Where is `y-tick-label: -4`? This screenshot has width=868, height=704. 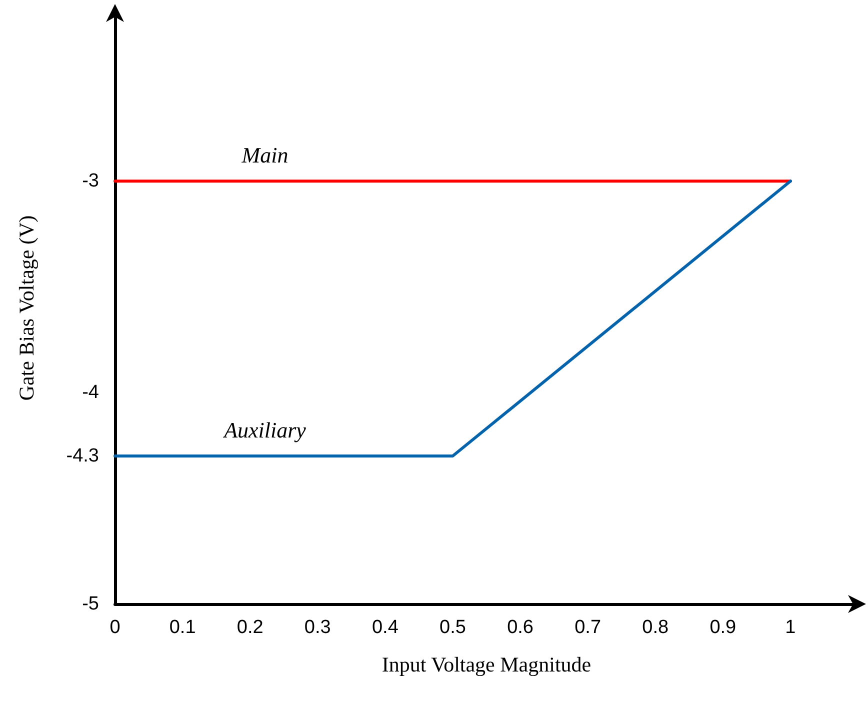
y-tick-label: -4 is located at coordinates (91, 393).